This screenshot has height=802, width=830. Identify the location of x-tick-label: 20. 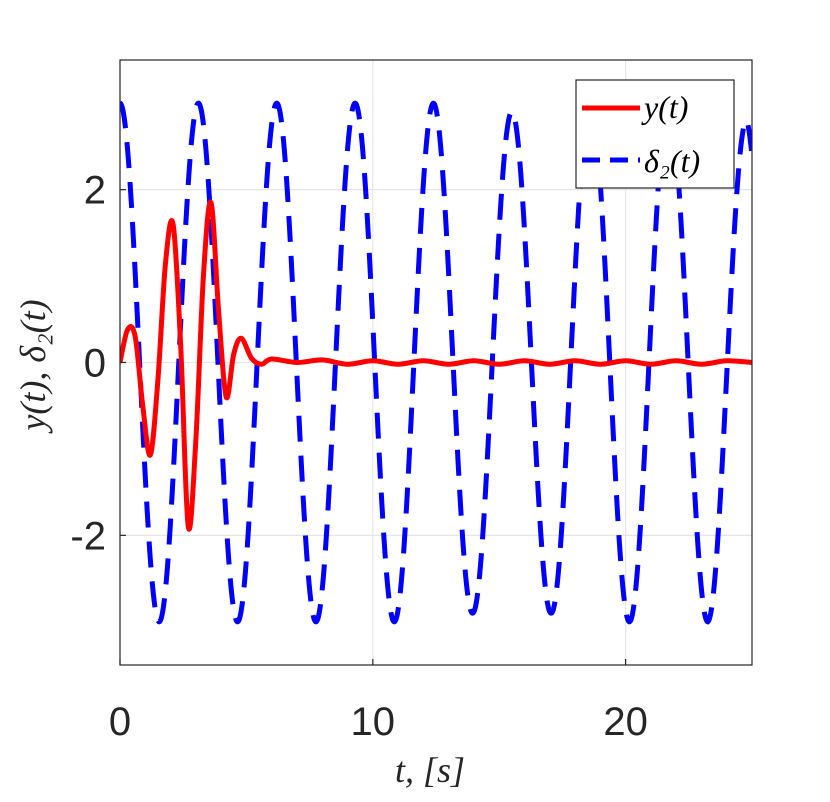
(625, 722).